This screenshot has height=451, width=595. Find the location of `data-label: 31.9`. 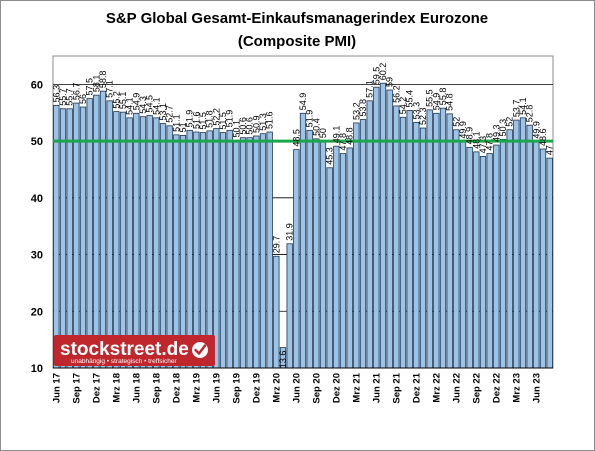

data-label: 31.9 is located at coordinates (290, 232).